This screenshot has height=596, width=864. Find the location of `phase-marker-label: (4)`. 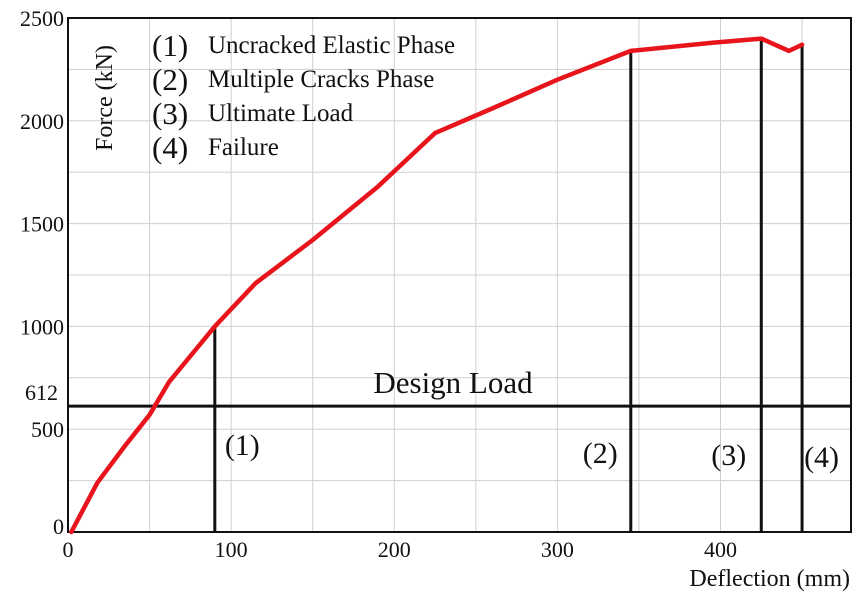

phase-marker-label: (4) is located at coordinates (821, 457).